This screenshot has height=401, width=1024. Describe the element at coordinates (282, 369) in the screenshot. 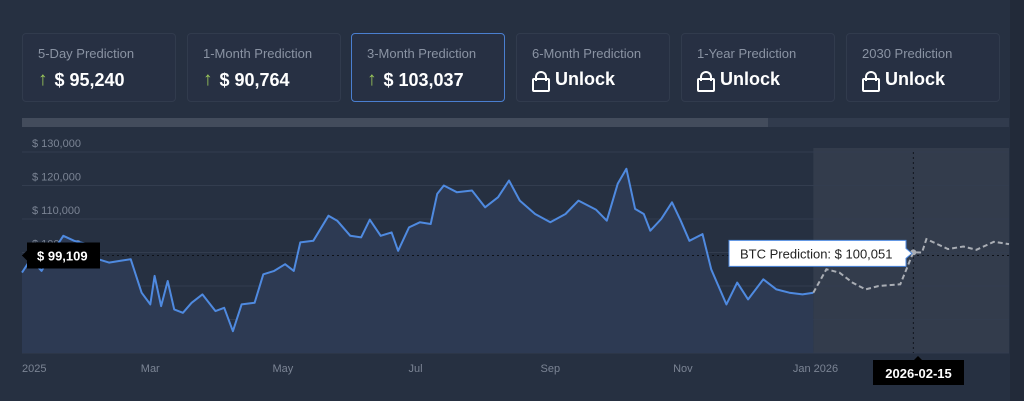

I see `x-tick-label: May` at that location.